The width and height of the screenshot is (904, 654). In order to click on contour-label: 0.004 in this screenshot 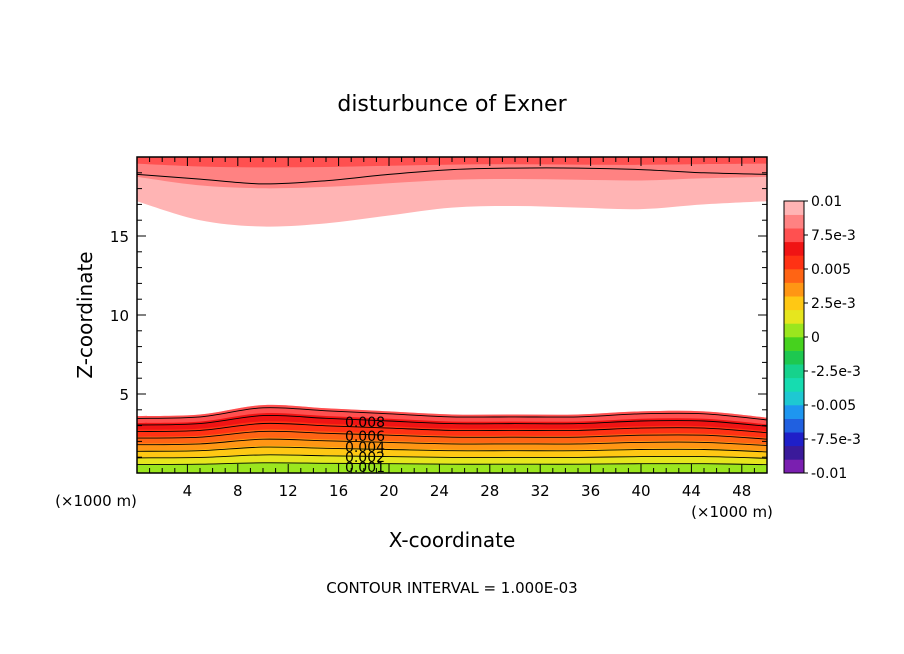, I will do `click(365, 448)`.